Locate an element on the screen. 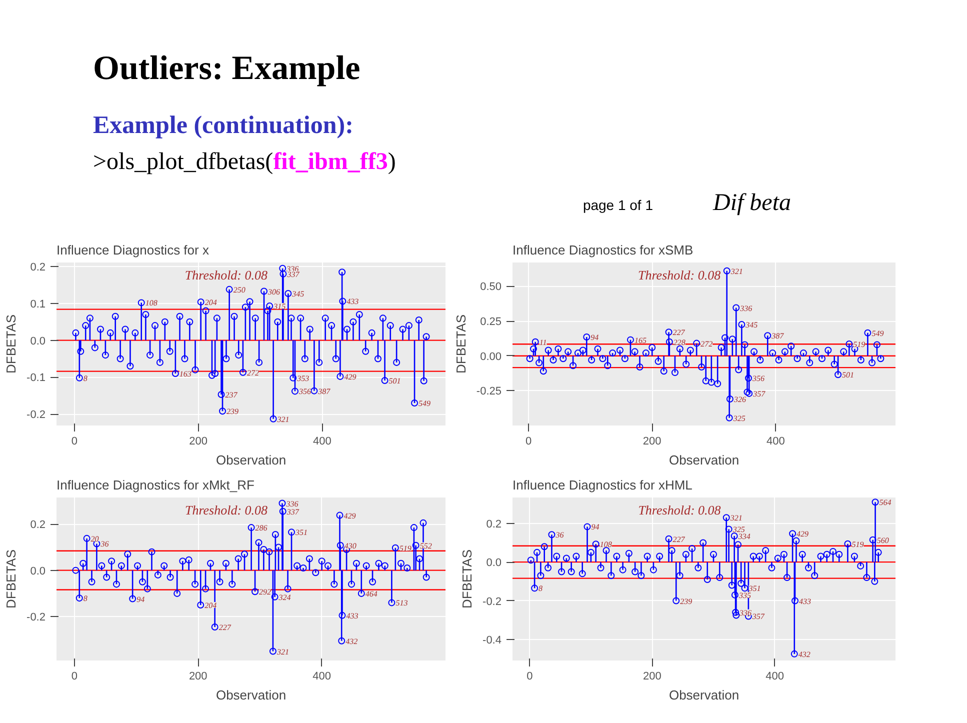 The image size is (967, 723). text: Dif beta is located at coordinates (752, 203).